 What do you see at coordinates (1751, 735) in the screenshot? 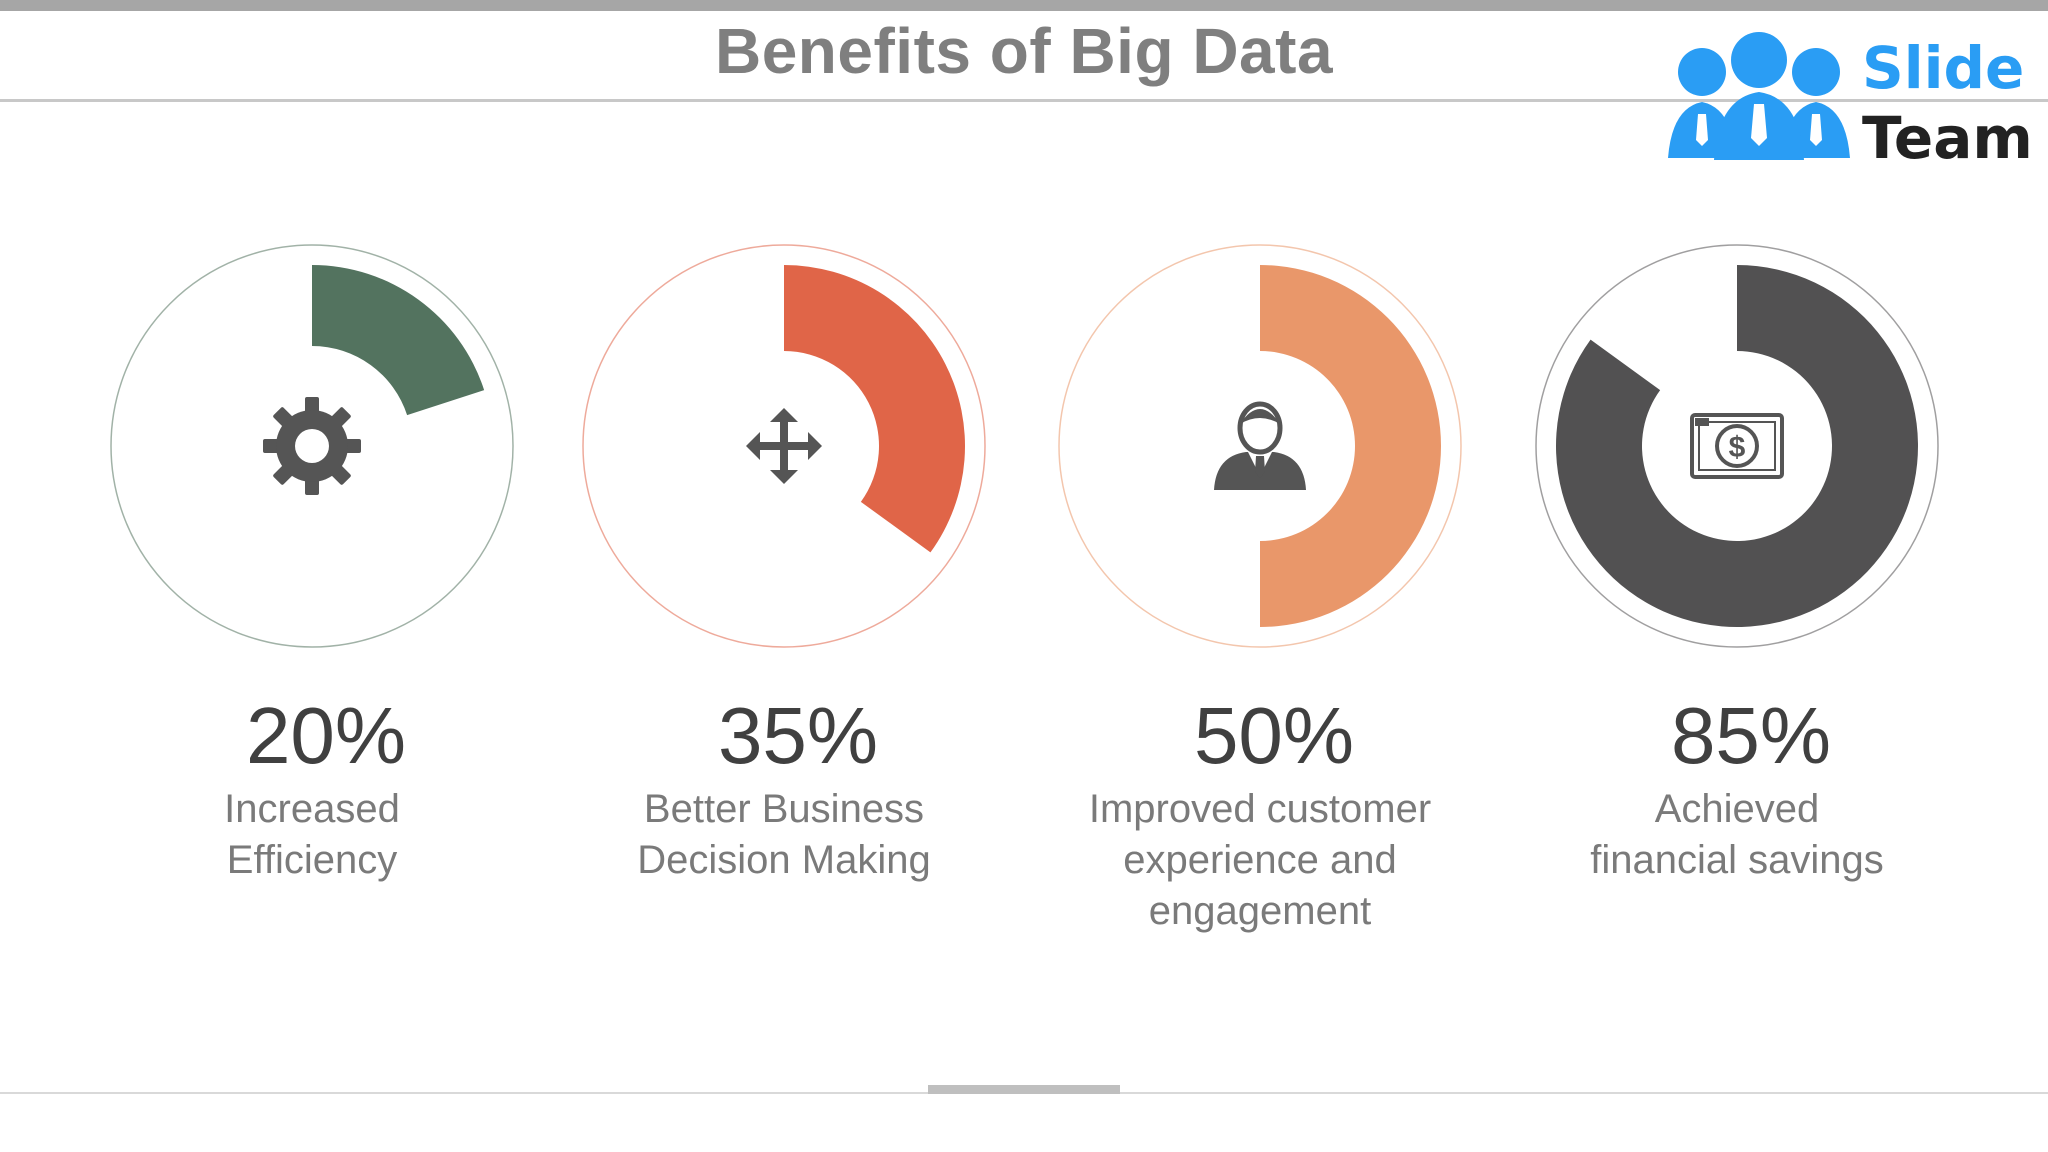
I see `stat-value: 85%` at bounding box center [1751, 735].